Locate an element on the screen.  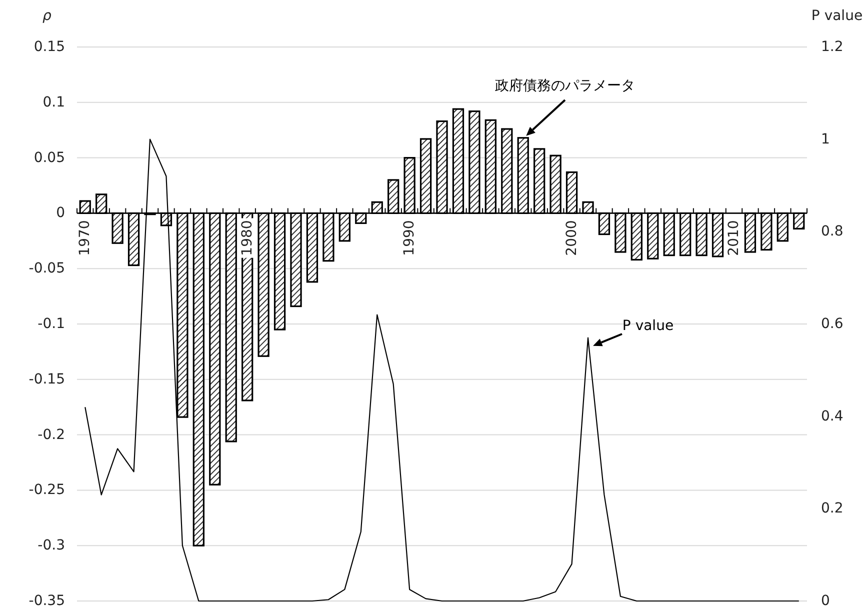
y-tick-label: -0.1 is located at coordinates (51, 324).